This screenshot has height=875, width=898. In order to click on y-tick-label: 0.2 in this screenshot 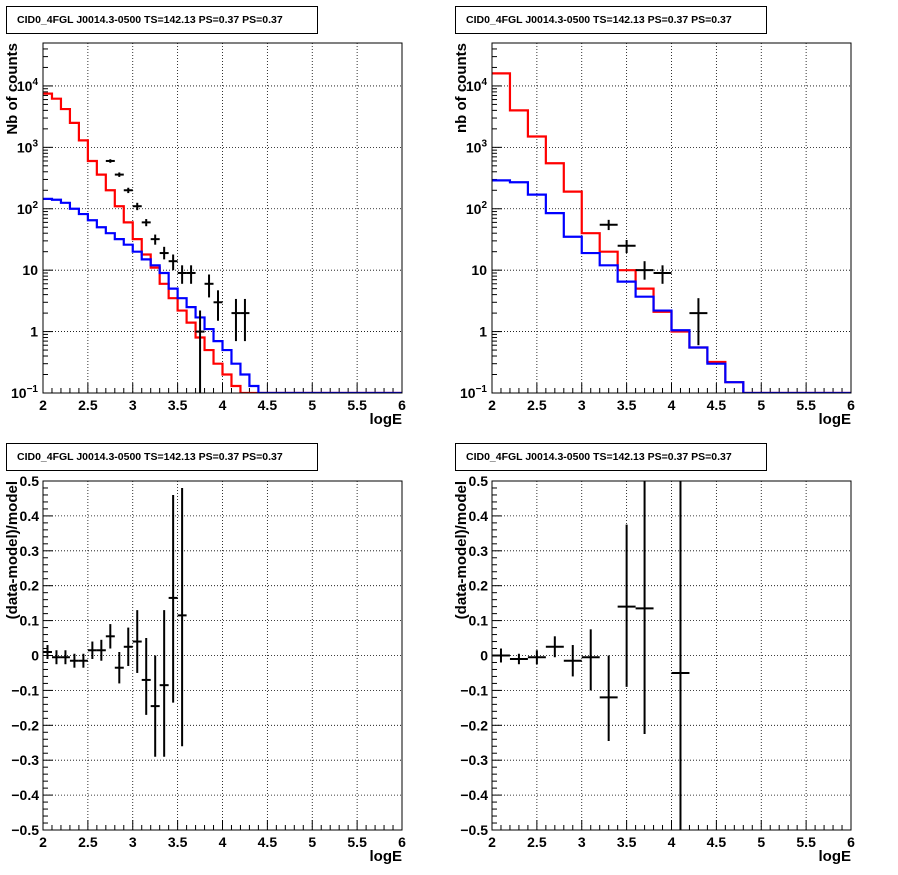, I will do `click(479, 586)`.